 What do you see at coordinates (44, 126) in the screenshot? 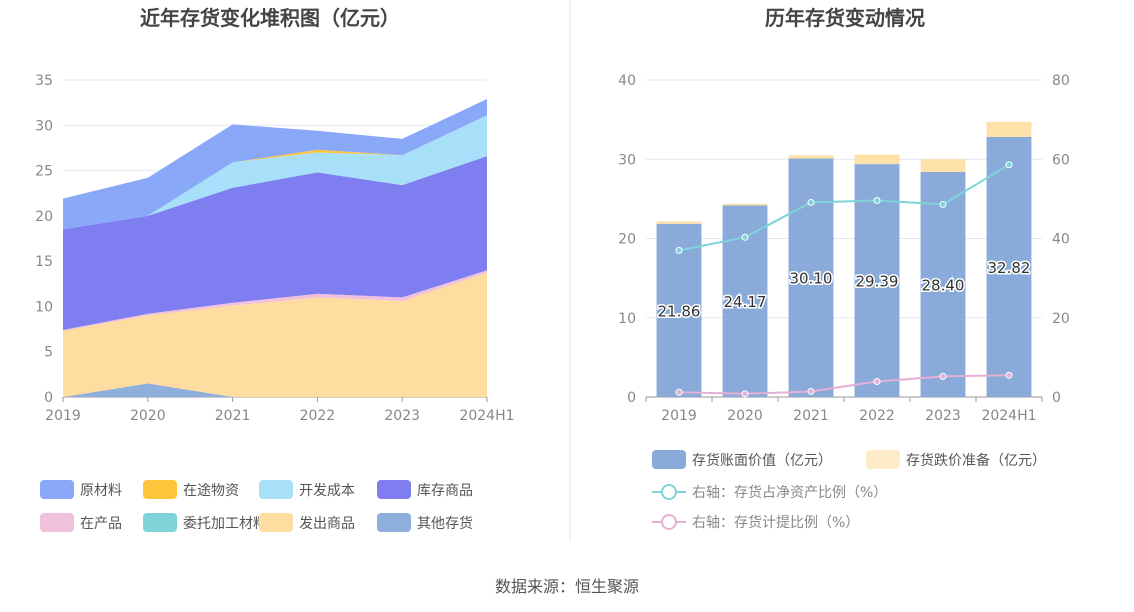
I see `left-y-tick-label: 30` at bounding box center [44, 126].